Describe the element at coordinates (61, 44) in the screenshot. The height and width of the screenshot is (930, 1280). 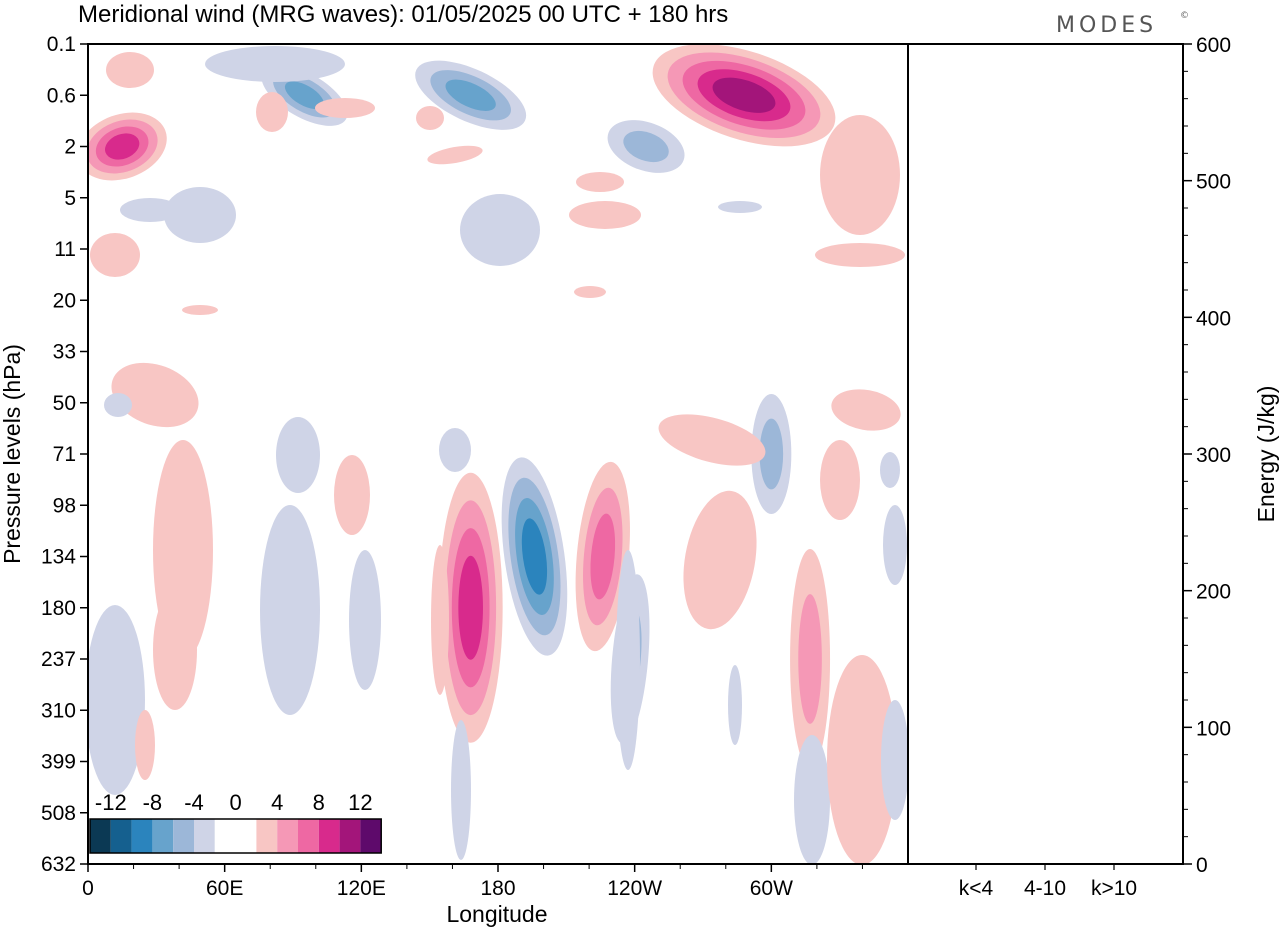
I see `y-tick-label: 0.1` at that location.